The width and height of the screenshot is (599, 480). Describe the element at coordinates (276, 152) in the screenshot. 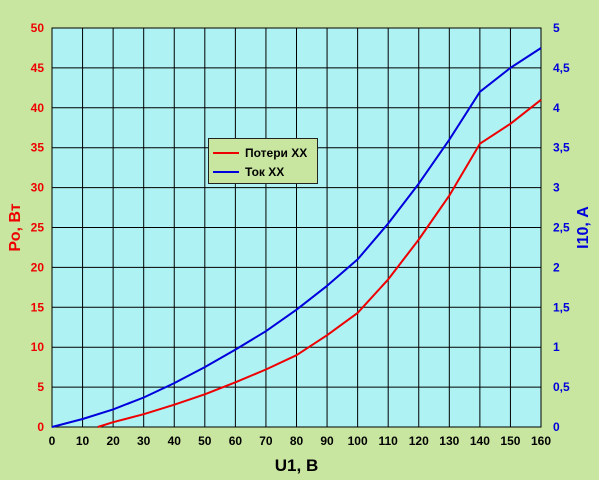

I see `legend-label-losses: Потери ХХ` at that location.